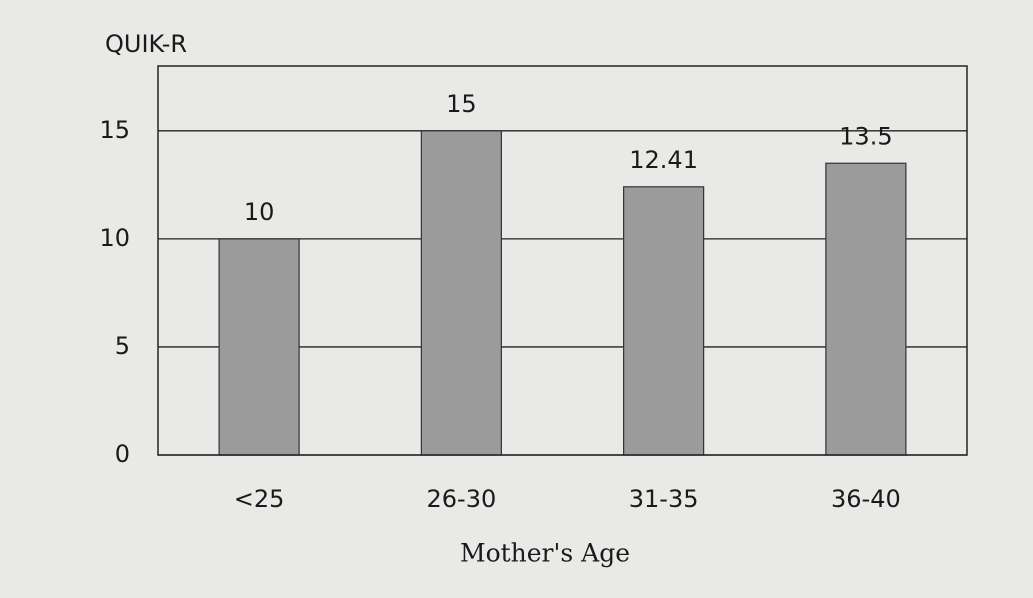 This screenshot has height=598, width=1033. I want to click on x-tick-label: 31-35, so click(664, 499).